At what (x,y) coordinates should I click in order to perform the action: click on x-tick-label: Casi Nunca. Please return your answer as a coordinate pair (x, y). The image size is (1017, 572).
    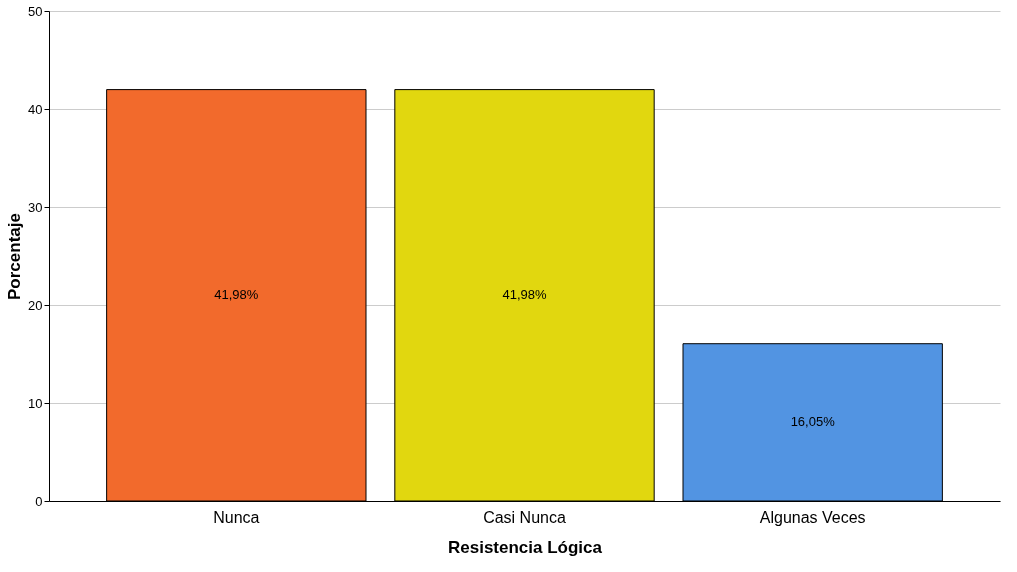
    Looking at the image, I should click on (524, 517).